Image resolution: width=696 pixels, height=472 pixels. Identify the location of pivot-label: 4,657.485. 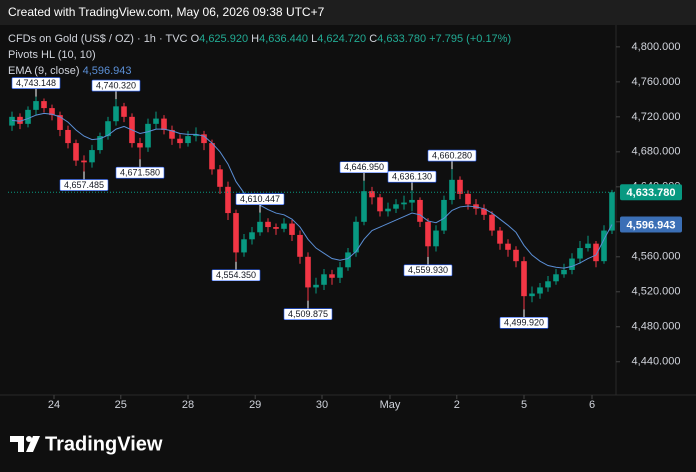
(84, 185).